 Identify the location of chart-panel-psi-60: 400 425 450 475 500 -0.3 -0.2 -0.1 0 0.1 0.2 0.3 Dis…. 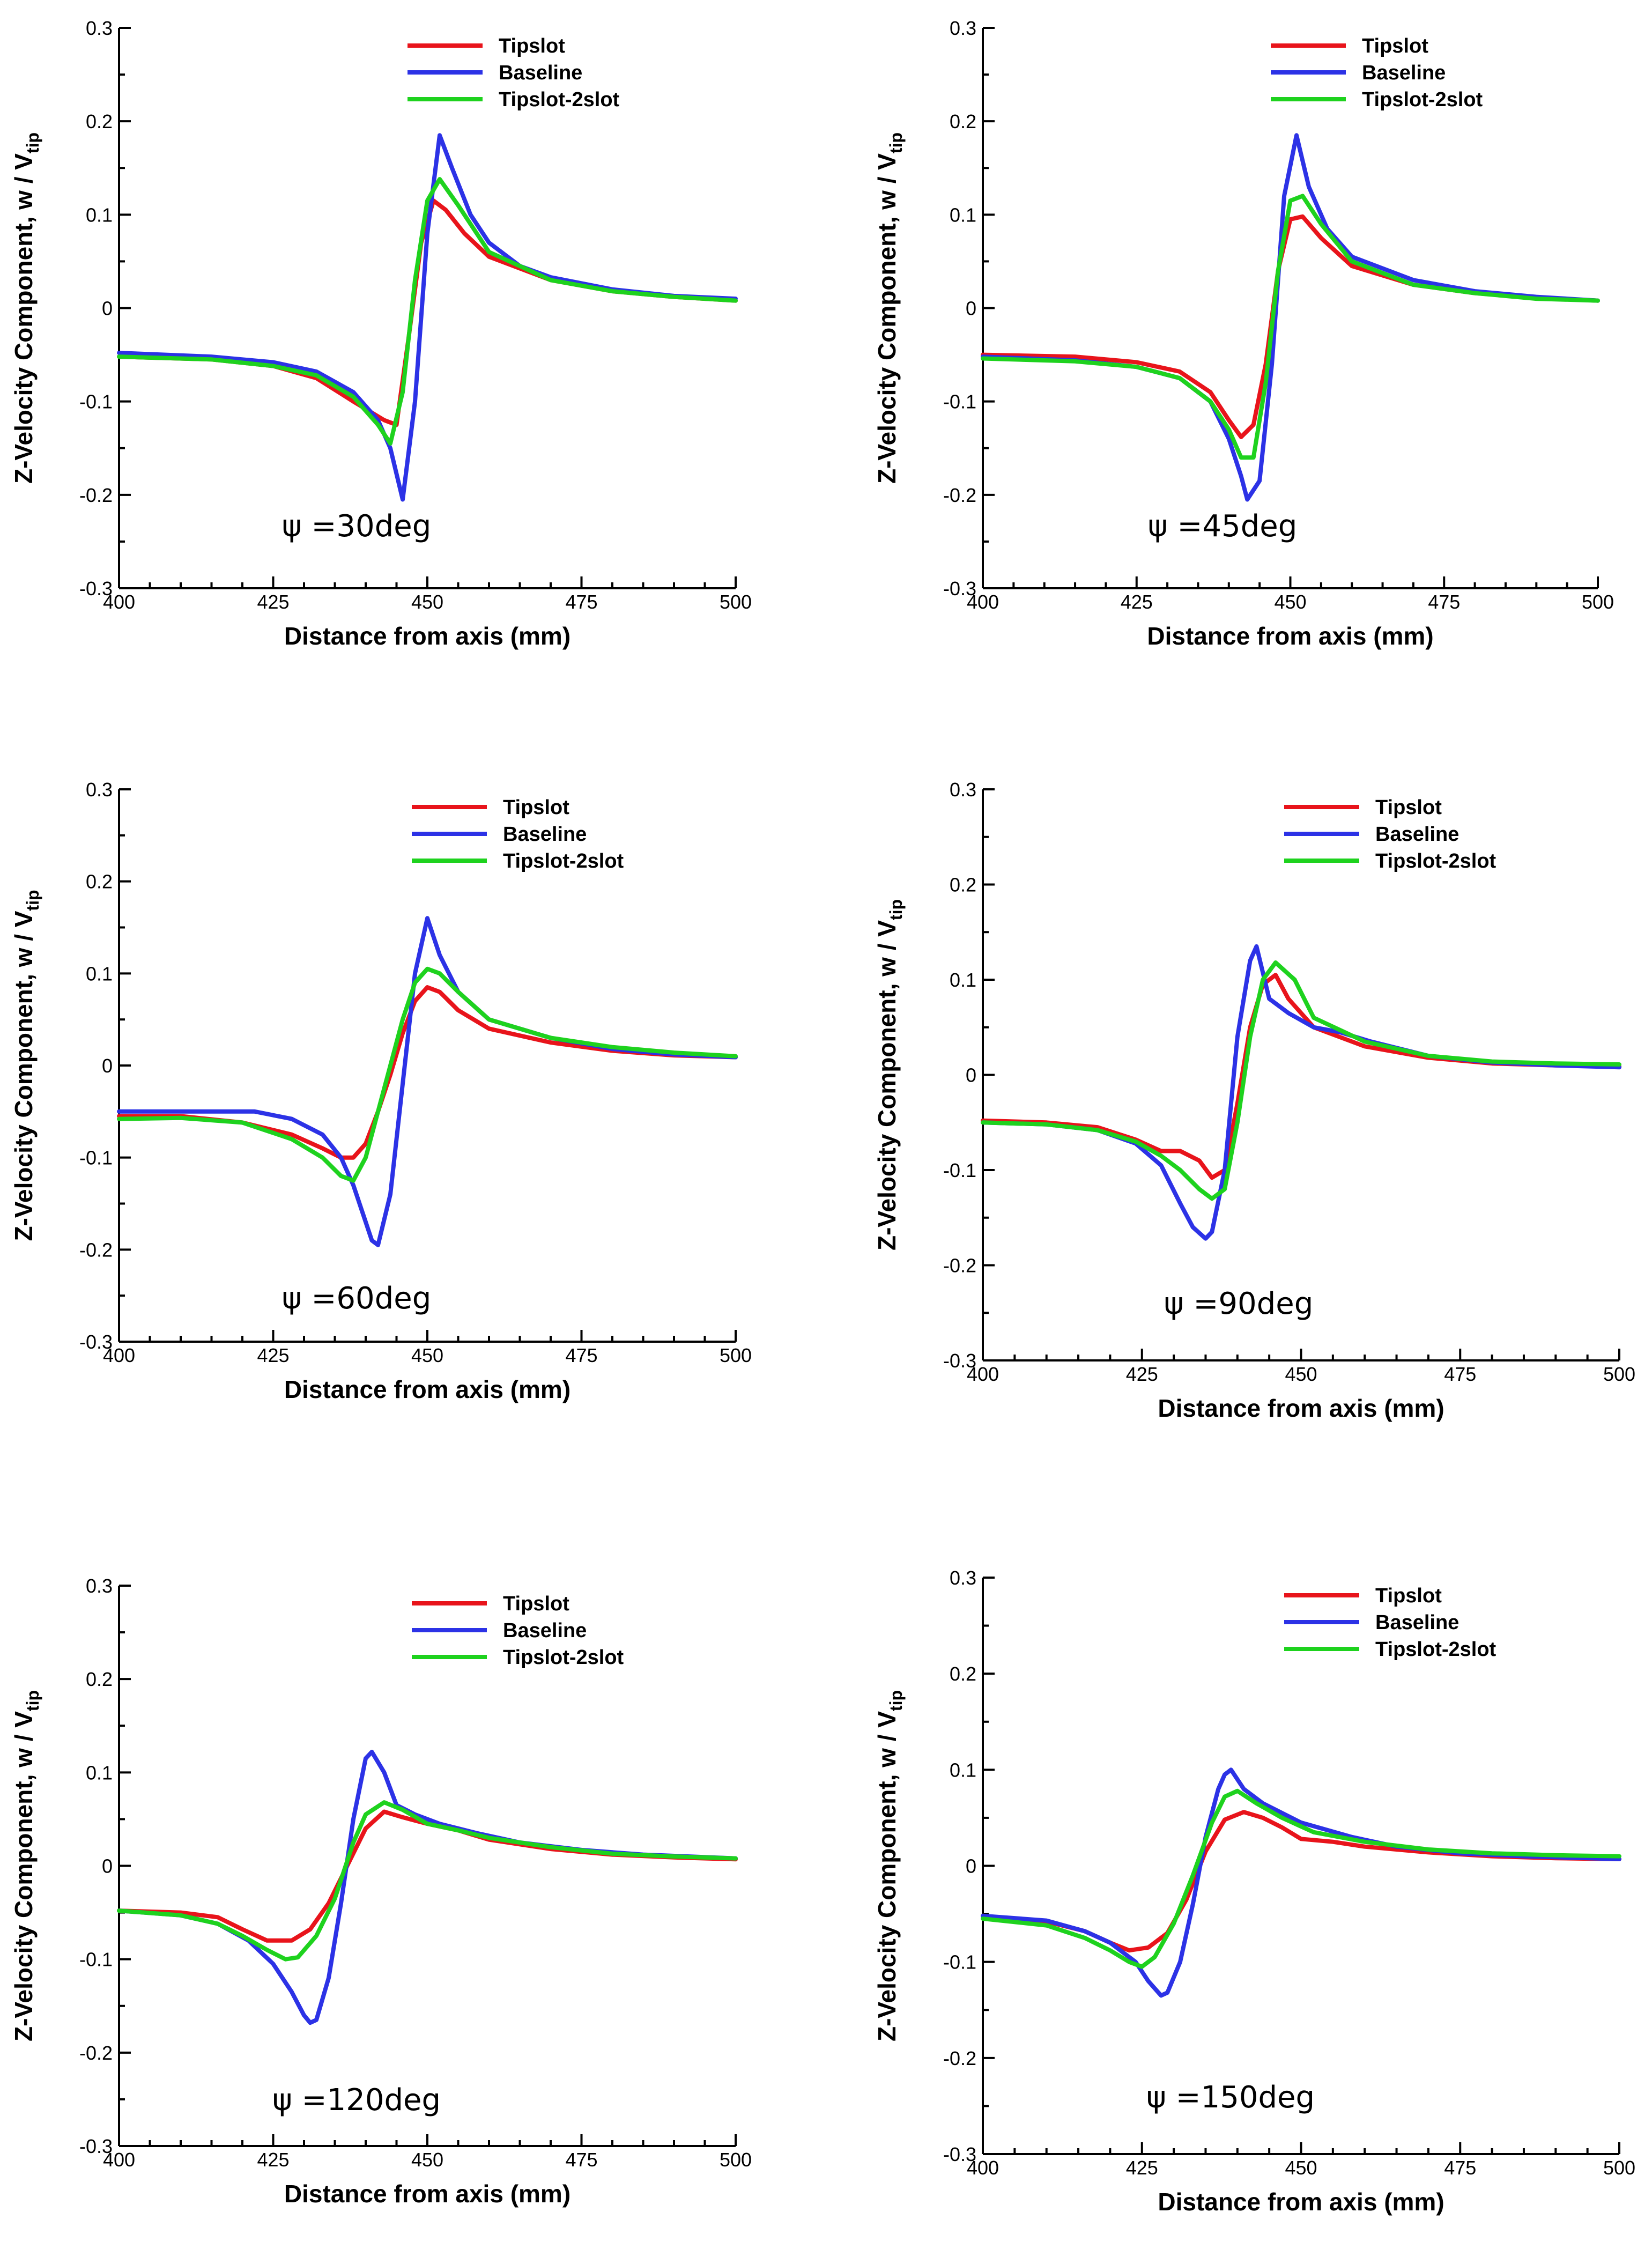
(381, 1091).